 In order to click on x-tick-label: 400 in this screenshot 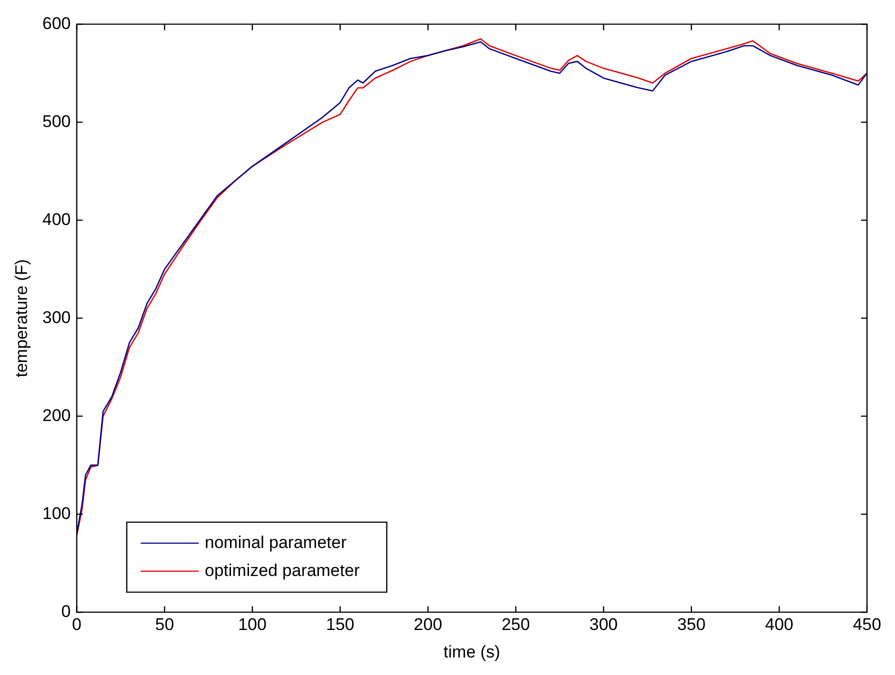, I will do `click(779, 624)`.